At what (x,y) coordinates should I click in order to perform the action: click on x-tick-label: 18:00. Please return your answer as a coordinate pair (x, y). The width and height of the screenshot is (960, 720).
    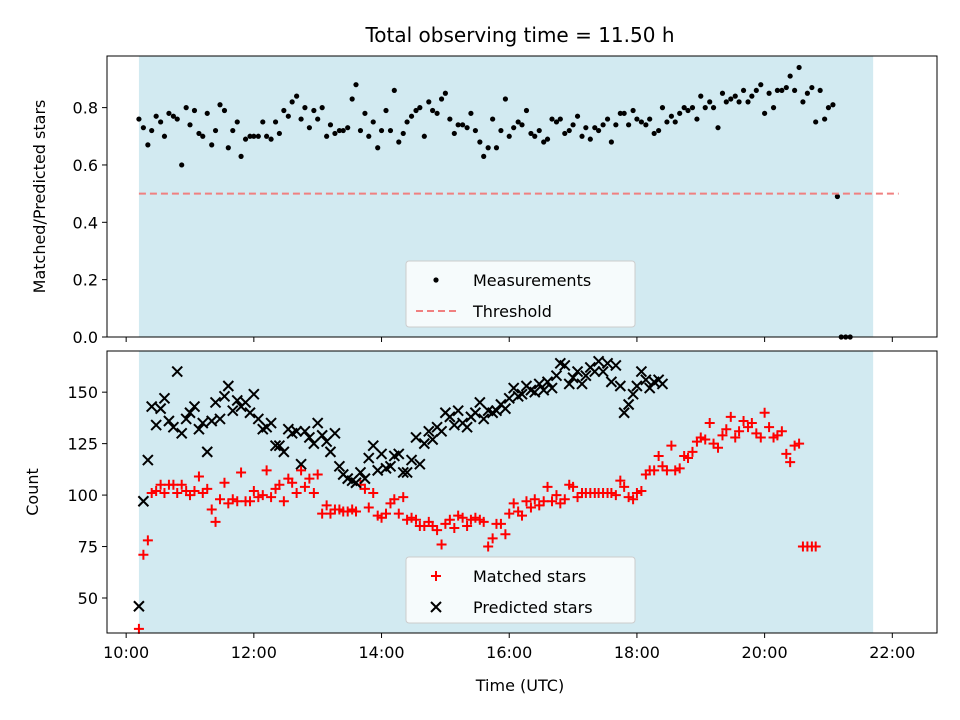
    Looking at the image, I should click on (637, 652).